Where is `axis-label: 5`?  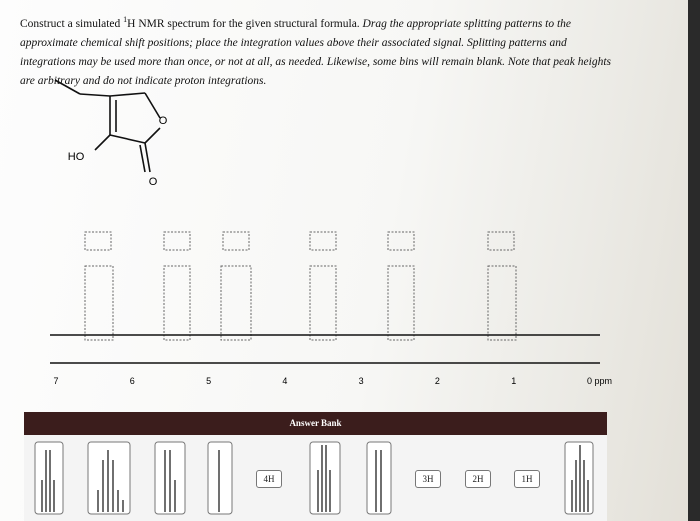
axis-label: 5 is located at coordinates (208, 381).